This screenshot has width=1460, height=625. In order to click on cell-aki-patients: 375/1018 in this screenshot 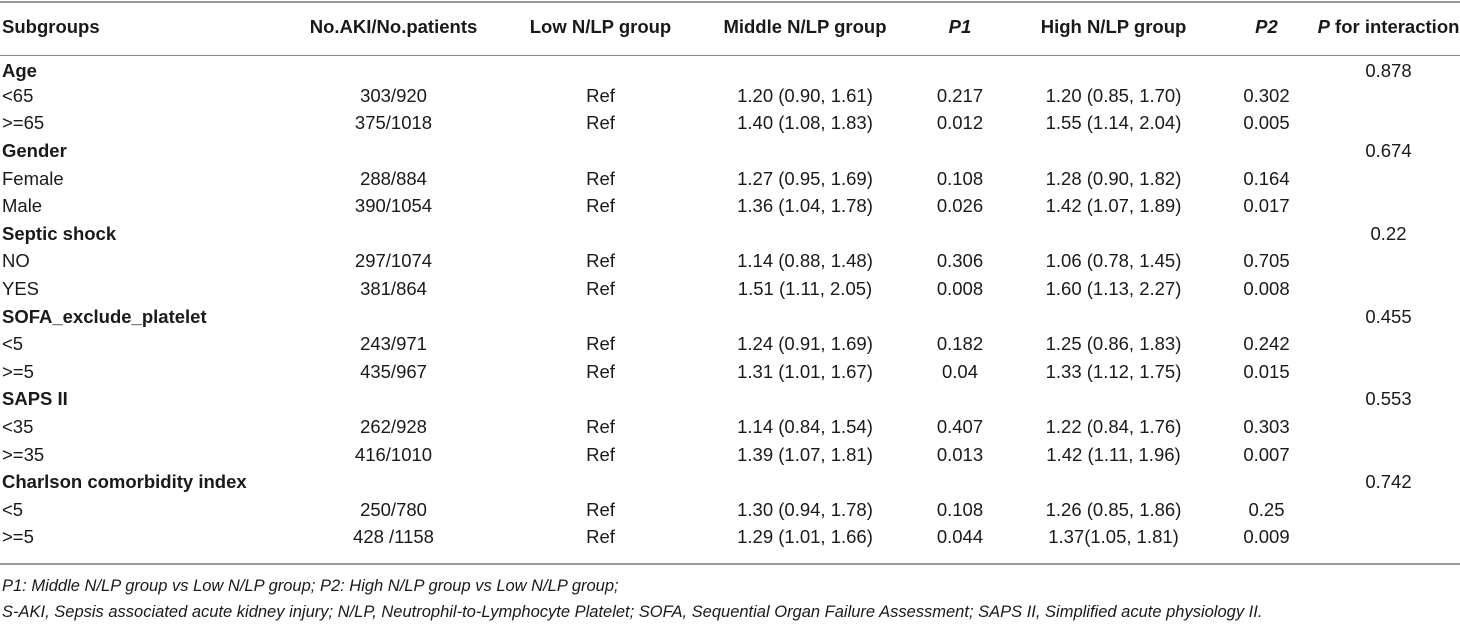, I will do `click(393, 123)`.